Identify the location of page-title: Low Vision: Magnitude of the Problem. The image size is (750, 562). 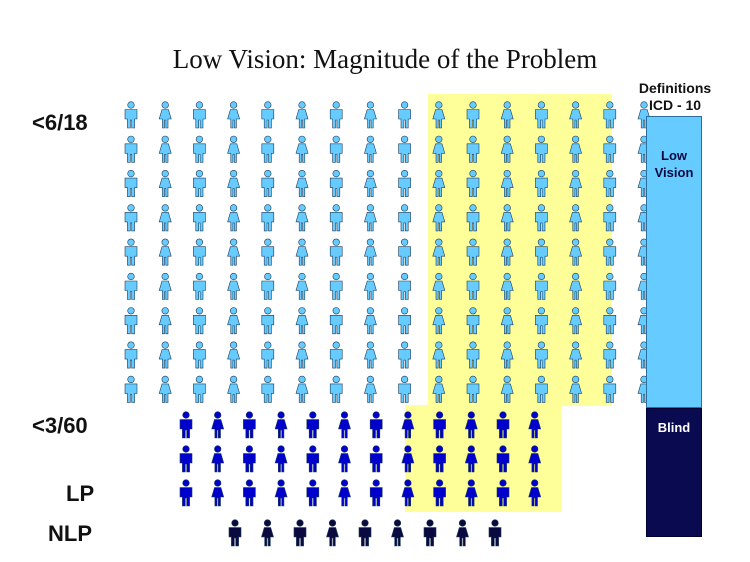
(385, 59).